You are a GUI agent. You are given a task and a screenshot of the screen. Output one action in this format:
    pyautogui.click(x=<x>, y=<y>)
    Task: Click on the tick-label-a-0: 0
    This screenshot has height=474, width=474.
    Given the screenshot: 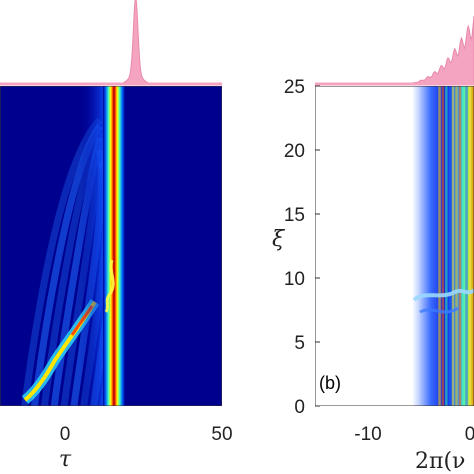 What is the action you would take?
    pyautogui.click(x=65, y=434)
    